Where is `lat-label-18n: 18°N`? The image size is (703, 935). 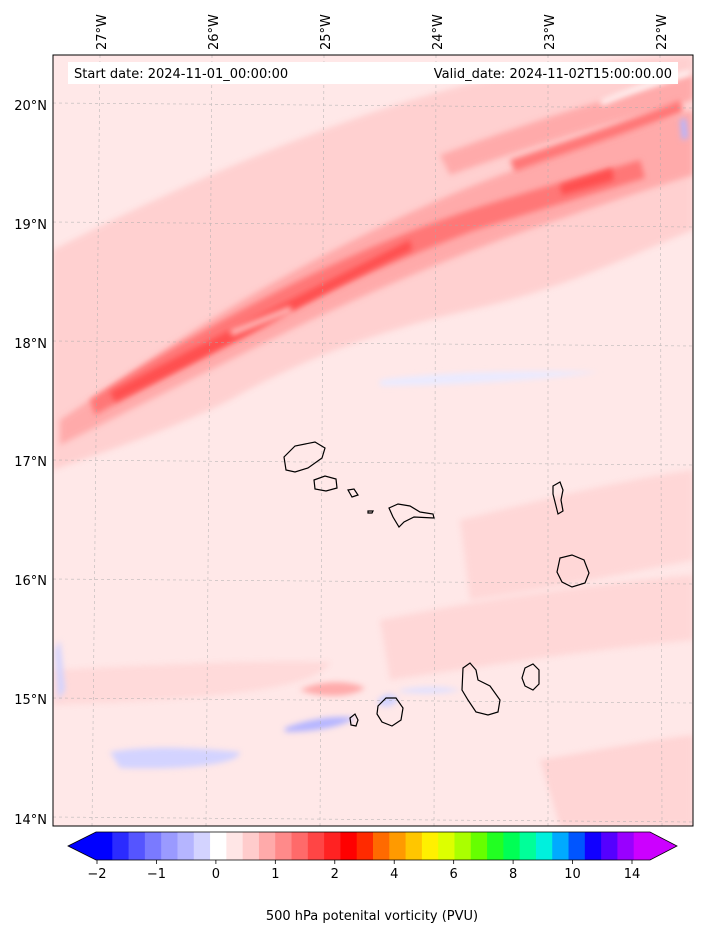
lat-label-18n: 18°N is located at coordinates (30, 344).